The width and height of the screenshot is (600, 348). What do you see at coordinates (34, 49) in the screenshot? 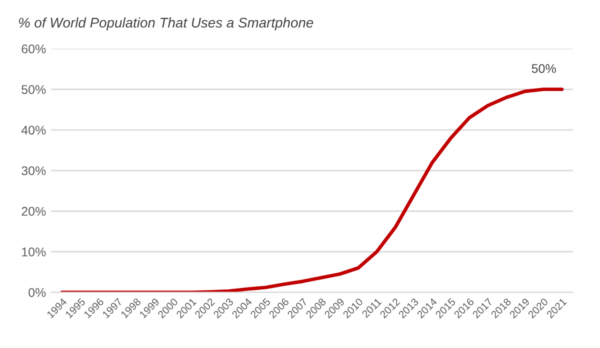
I see `y-tick-label: 60%` at bounding box center [34, 49].